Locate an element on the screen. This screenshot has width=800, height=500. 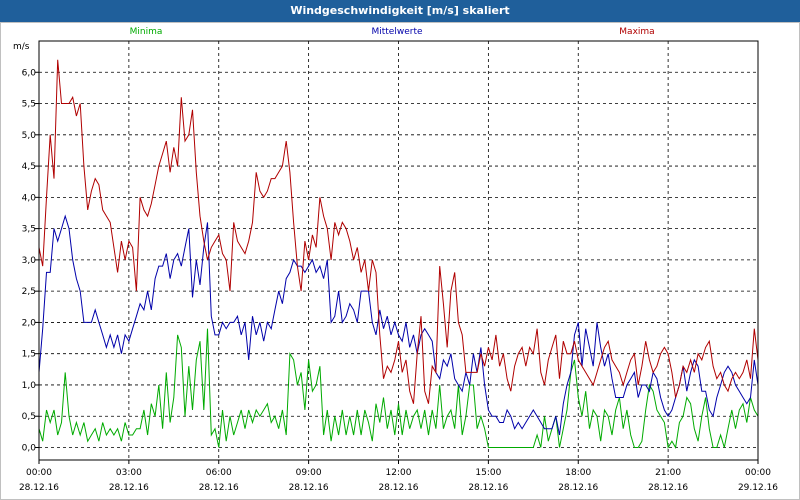
x-tick-time-label: 03:00 is located at coordinates (129, 473).